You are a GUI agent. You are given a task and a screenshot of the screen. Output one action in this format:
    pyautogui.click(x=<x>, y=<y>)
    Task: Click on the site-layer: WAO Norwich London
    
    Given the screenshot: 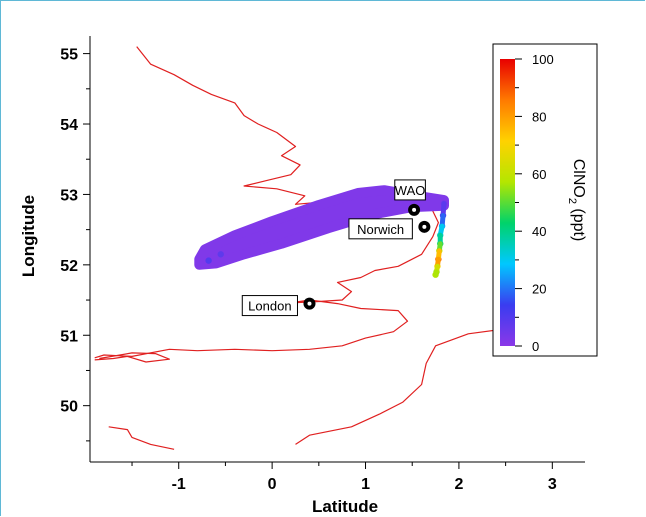 What is the action you would take?
    pyautogui.click(x=336, y=248)
    